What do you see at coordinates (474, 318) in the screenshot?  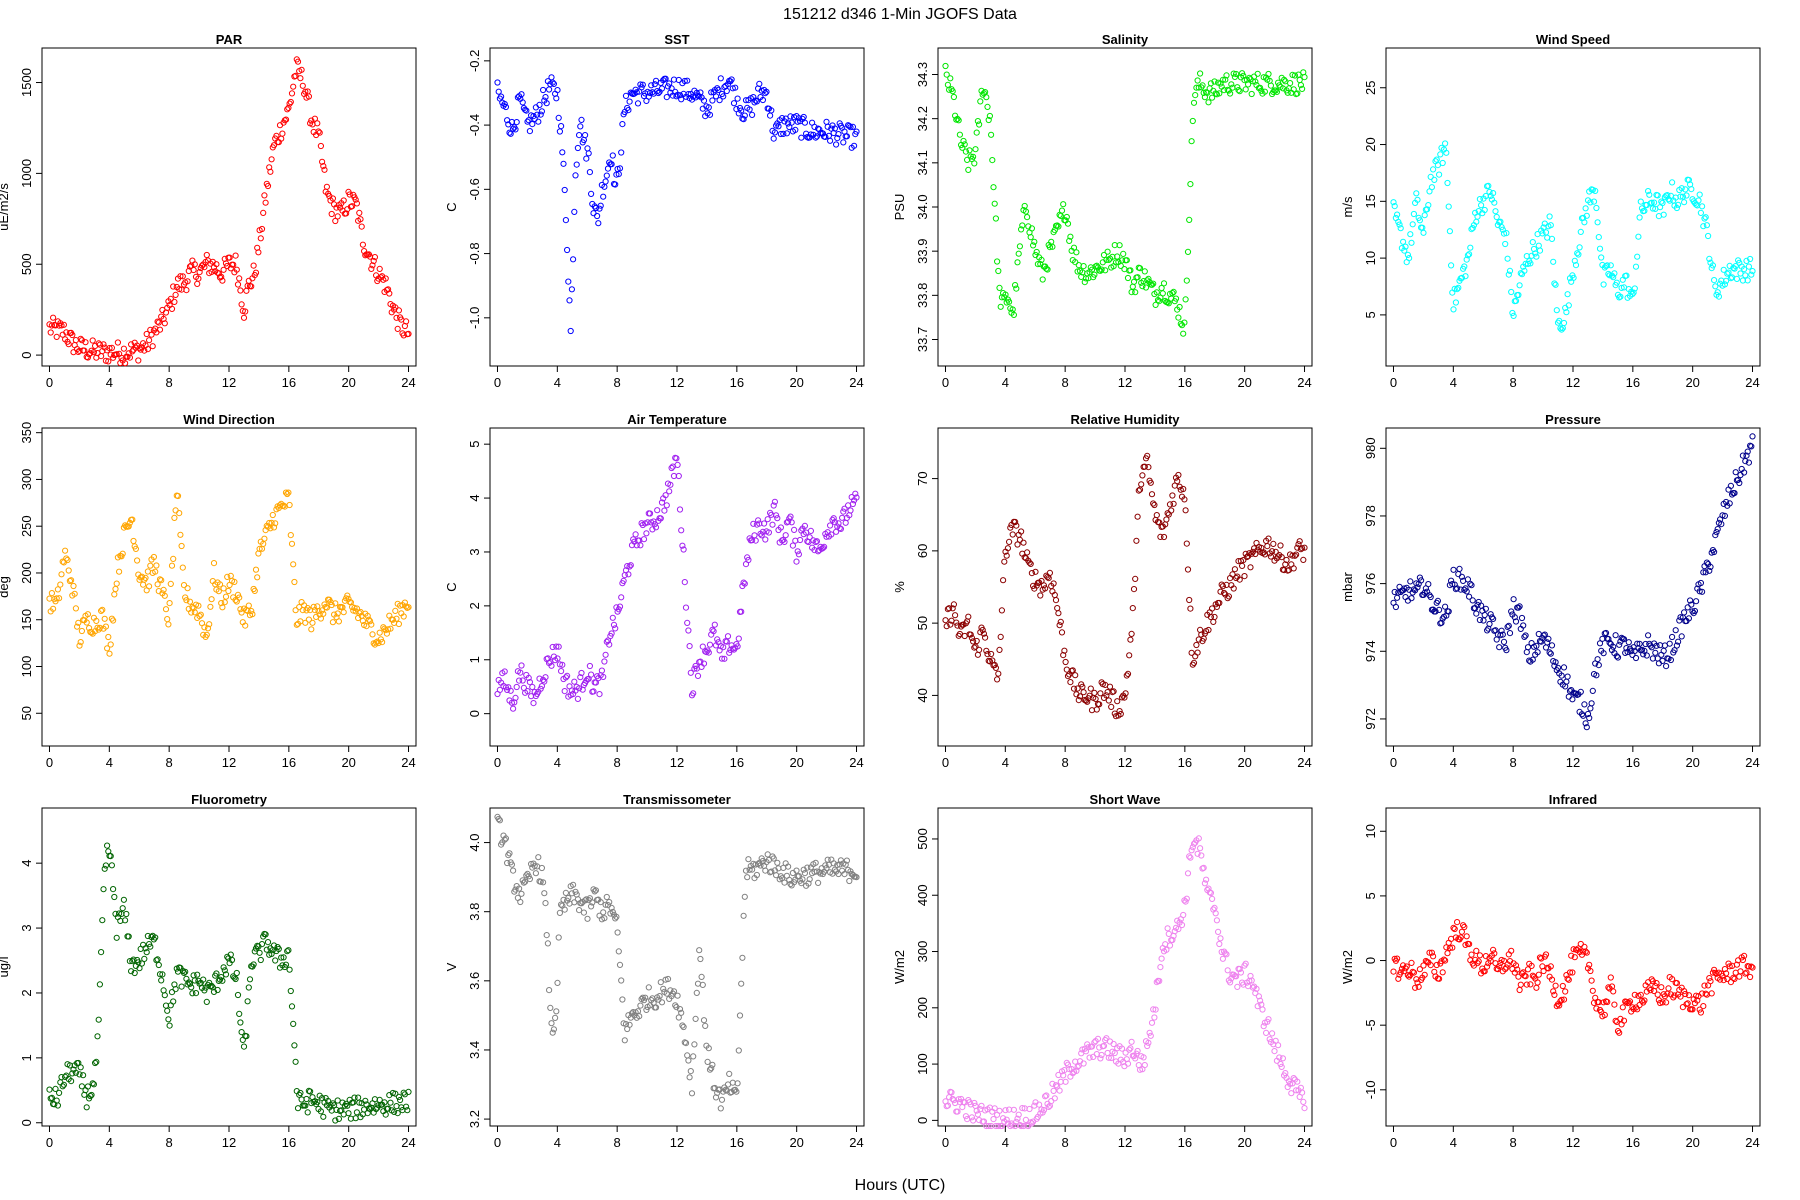 I see `y-tick-label: -1.0` at bounding box center [474, 318].